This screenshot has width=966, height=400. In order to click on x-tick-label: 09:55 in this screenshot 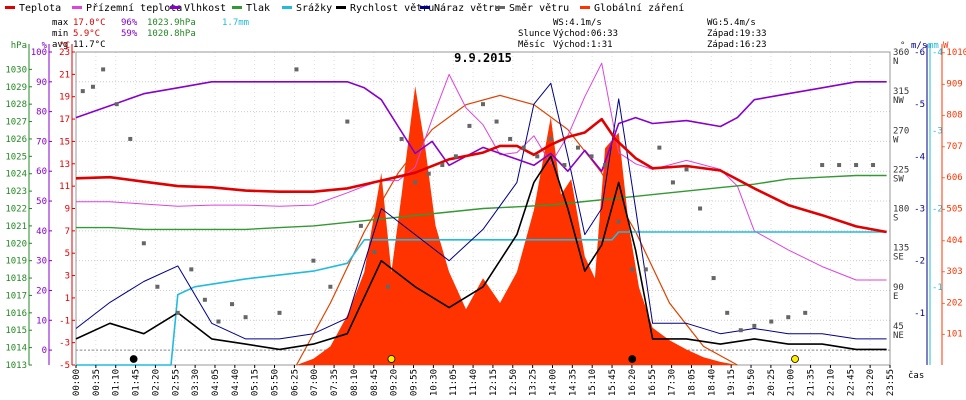, I will do `click(415, 382)`.